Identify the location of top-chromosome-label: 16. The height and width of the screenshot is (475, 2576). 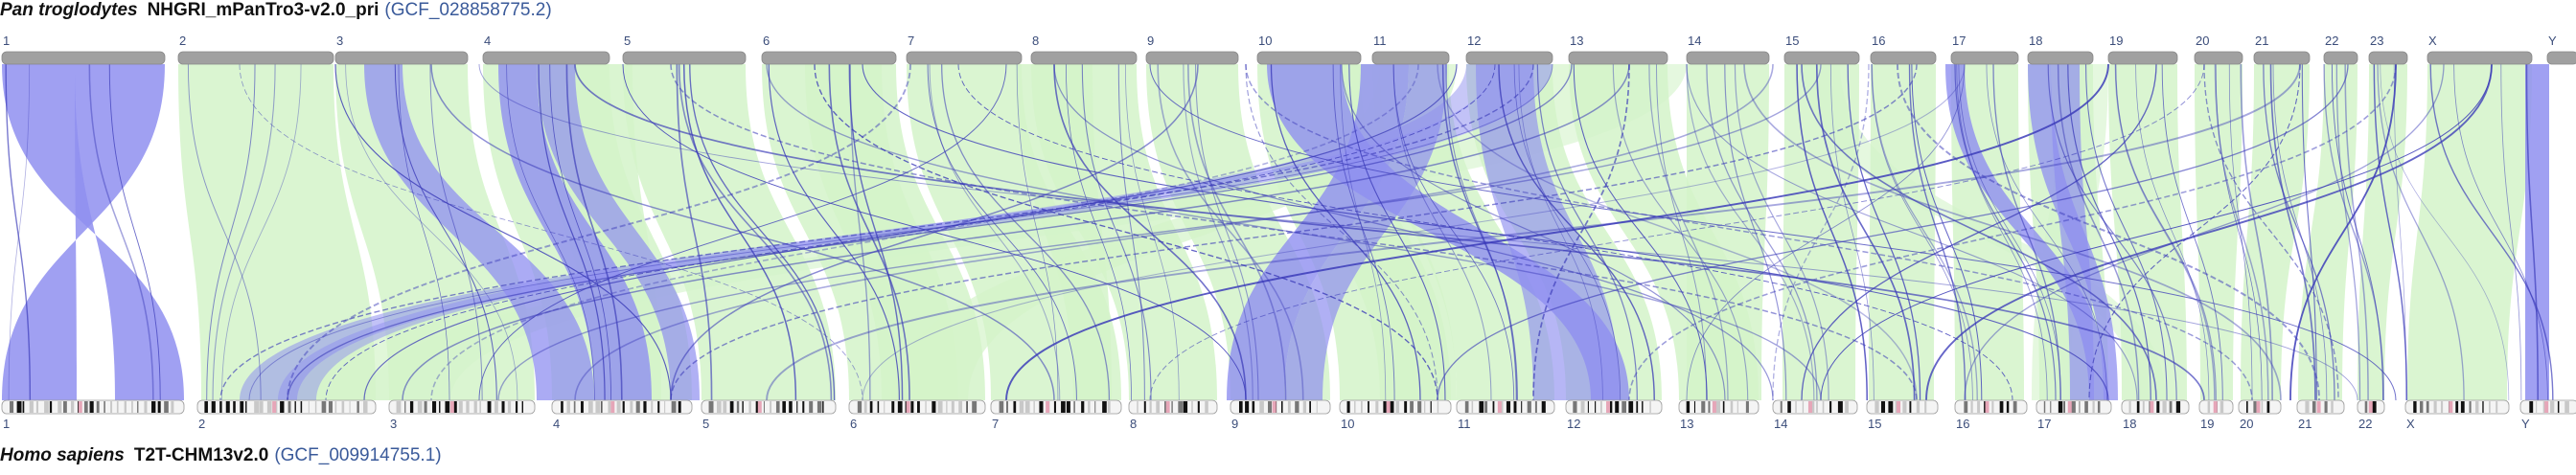
(1878, 41).